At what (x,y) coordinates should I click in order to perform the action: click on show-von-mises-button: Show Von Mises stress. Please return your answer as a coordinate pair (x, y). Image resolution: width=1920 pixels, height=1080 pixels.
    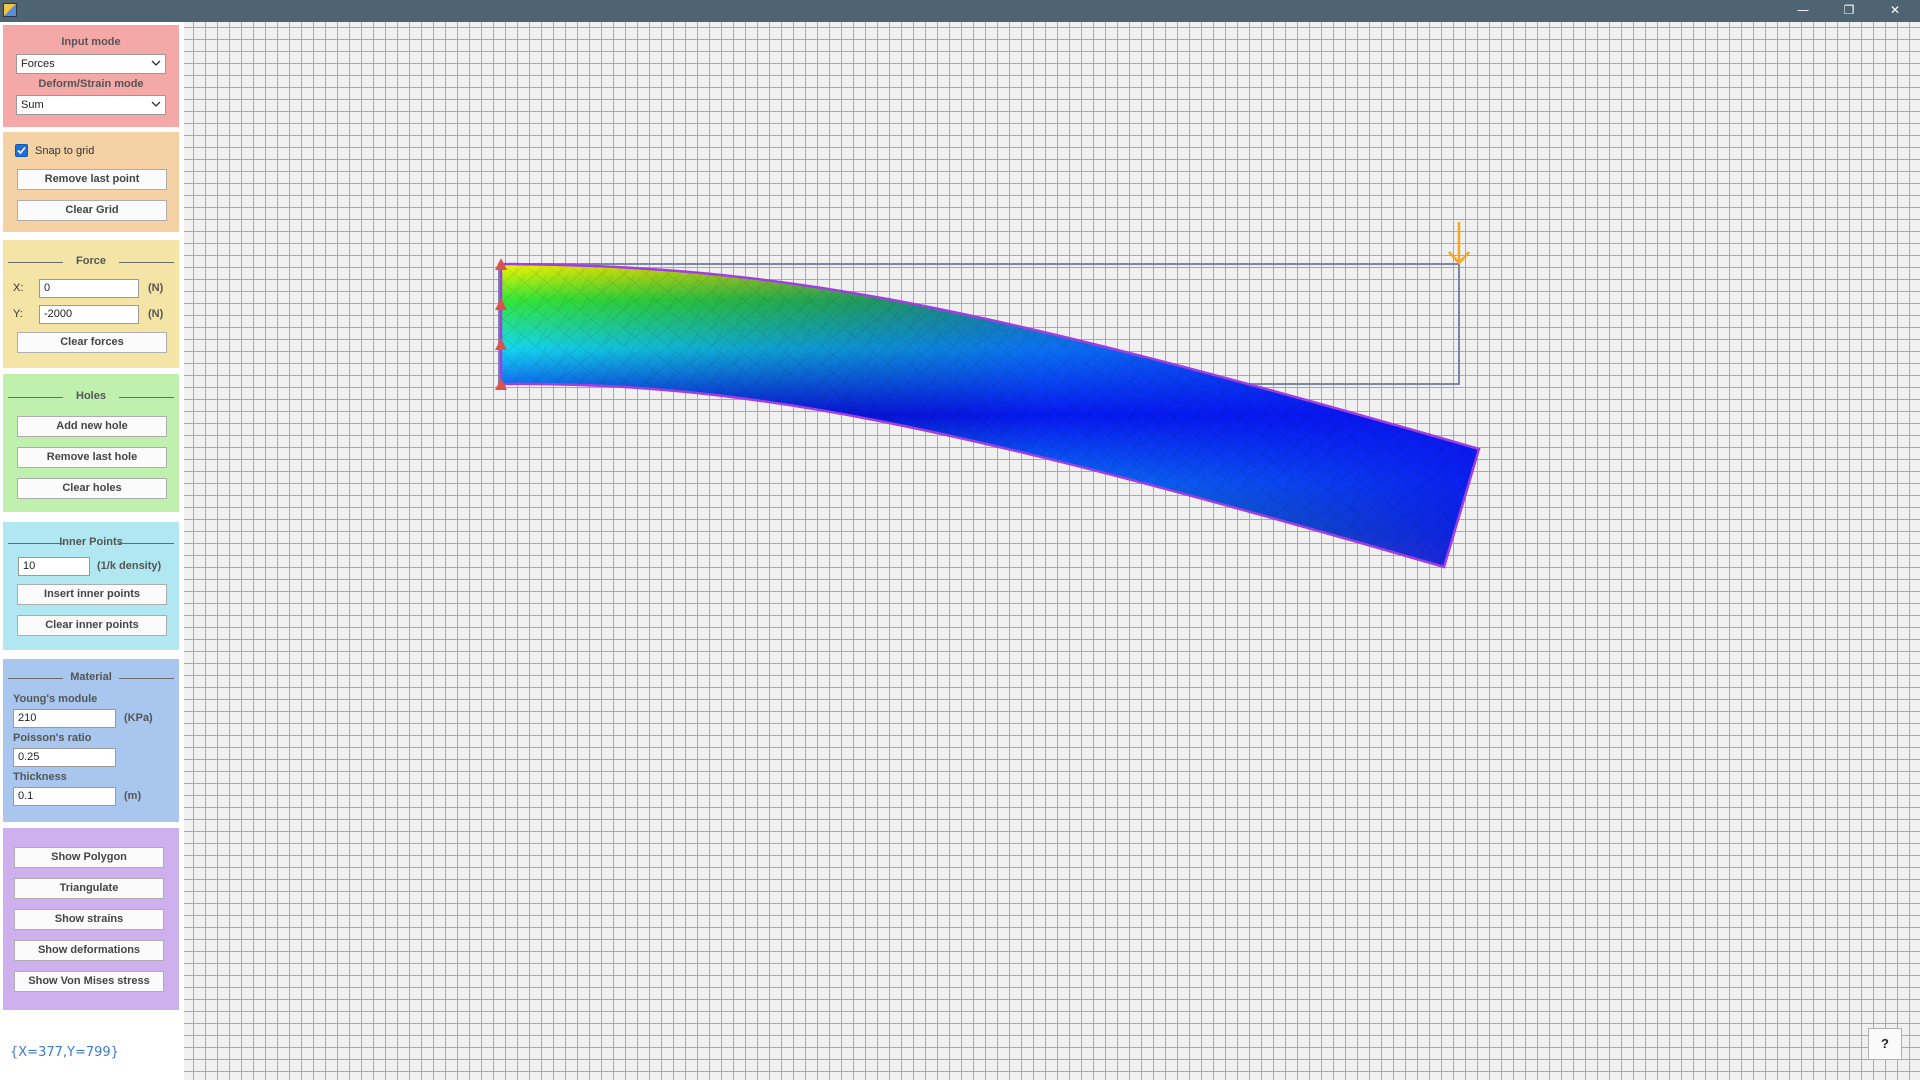
    Looking at the image, I should click on (89, 981).